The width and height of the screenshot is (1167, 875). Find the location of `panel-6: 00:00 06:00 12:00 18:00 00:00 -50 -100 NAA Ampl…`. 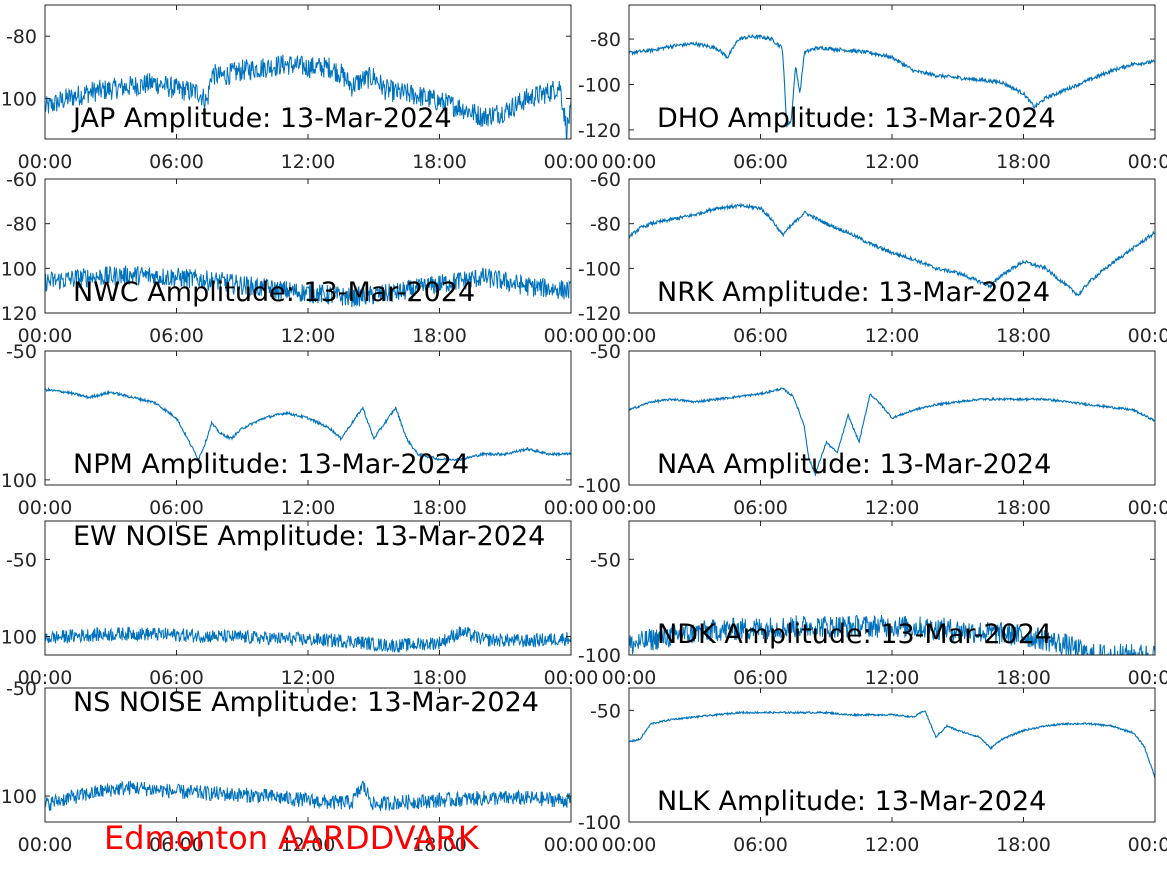

panel-6: 00:00 06:00 12:00 18:00 00:00 -50 -100 NAA Ampl… is located at coordinates (872, 430).